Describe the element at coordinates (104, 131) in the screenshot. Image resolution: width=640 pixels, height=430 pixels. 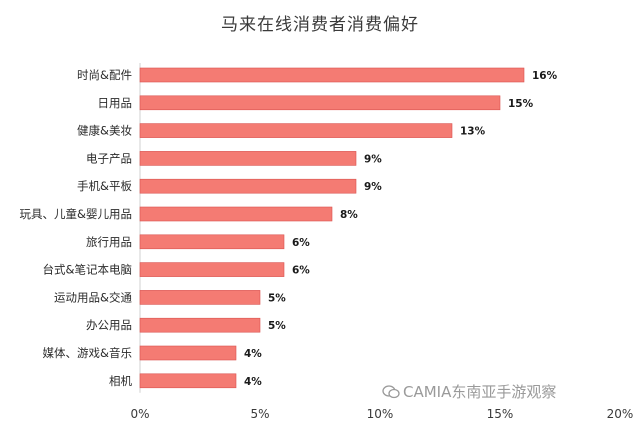
I see `category-label: 健康&美妆` at that location.